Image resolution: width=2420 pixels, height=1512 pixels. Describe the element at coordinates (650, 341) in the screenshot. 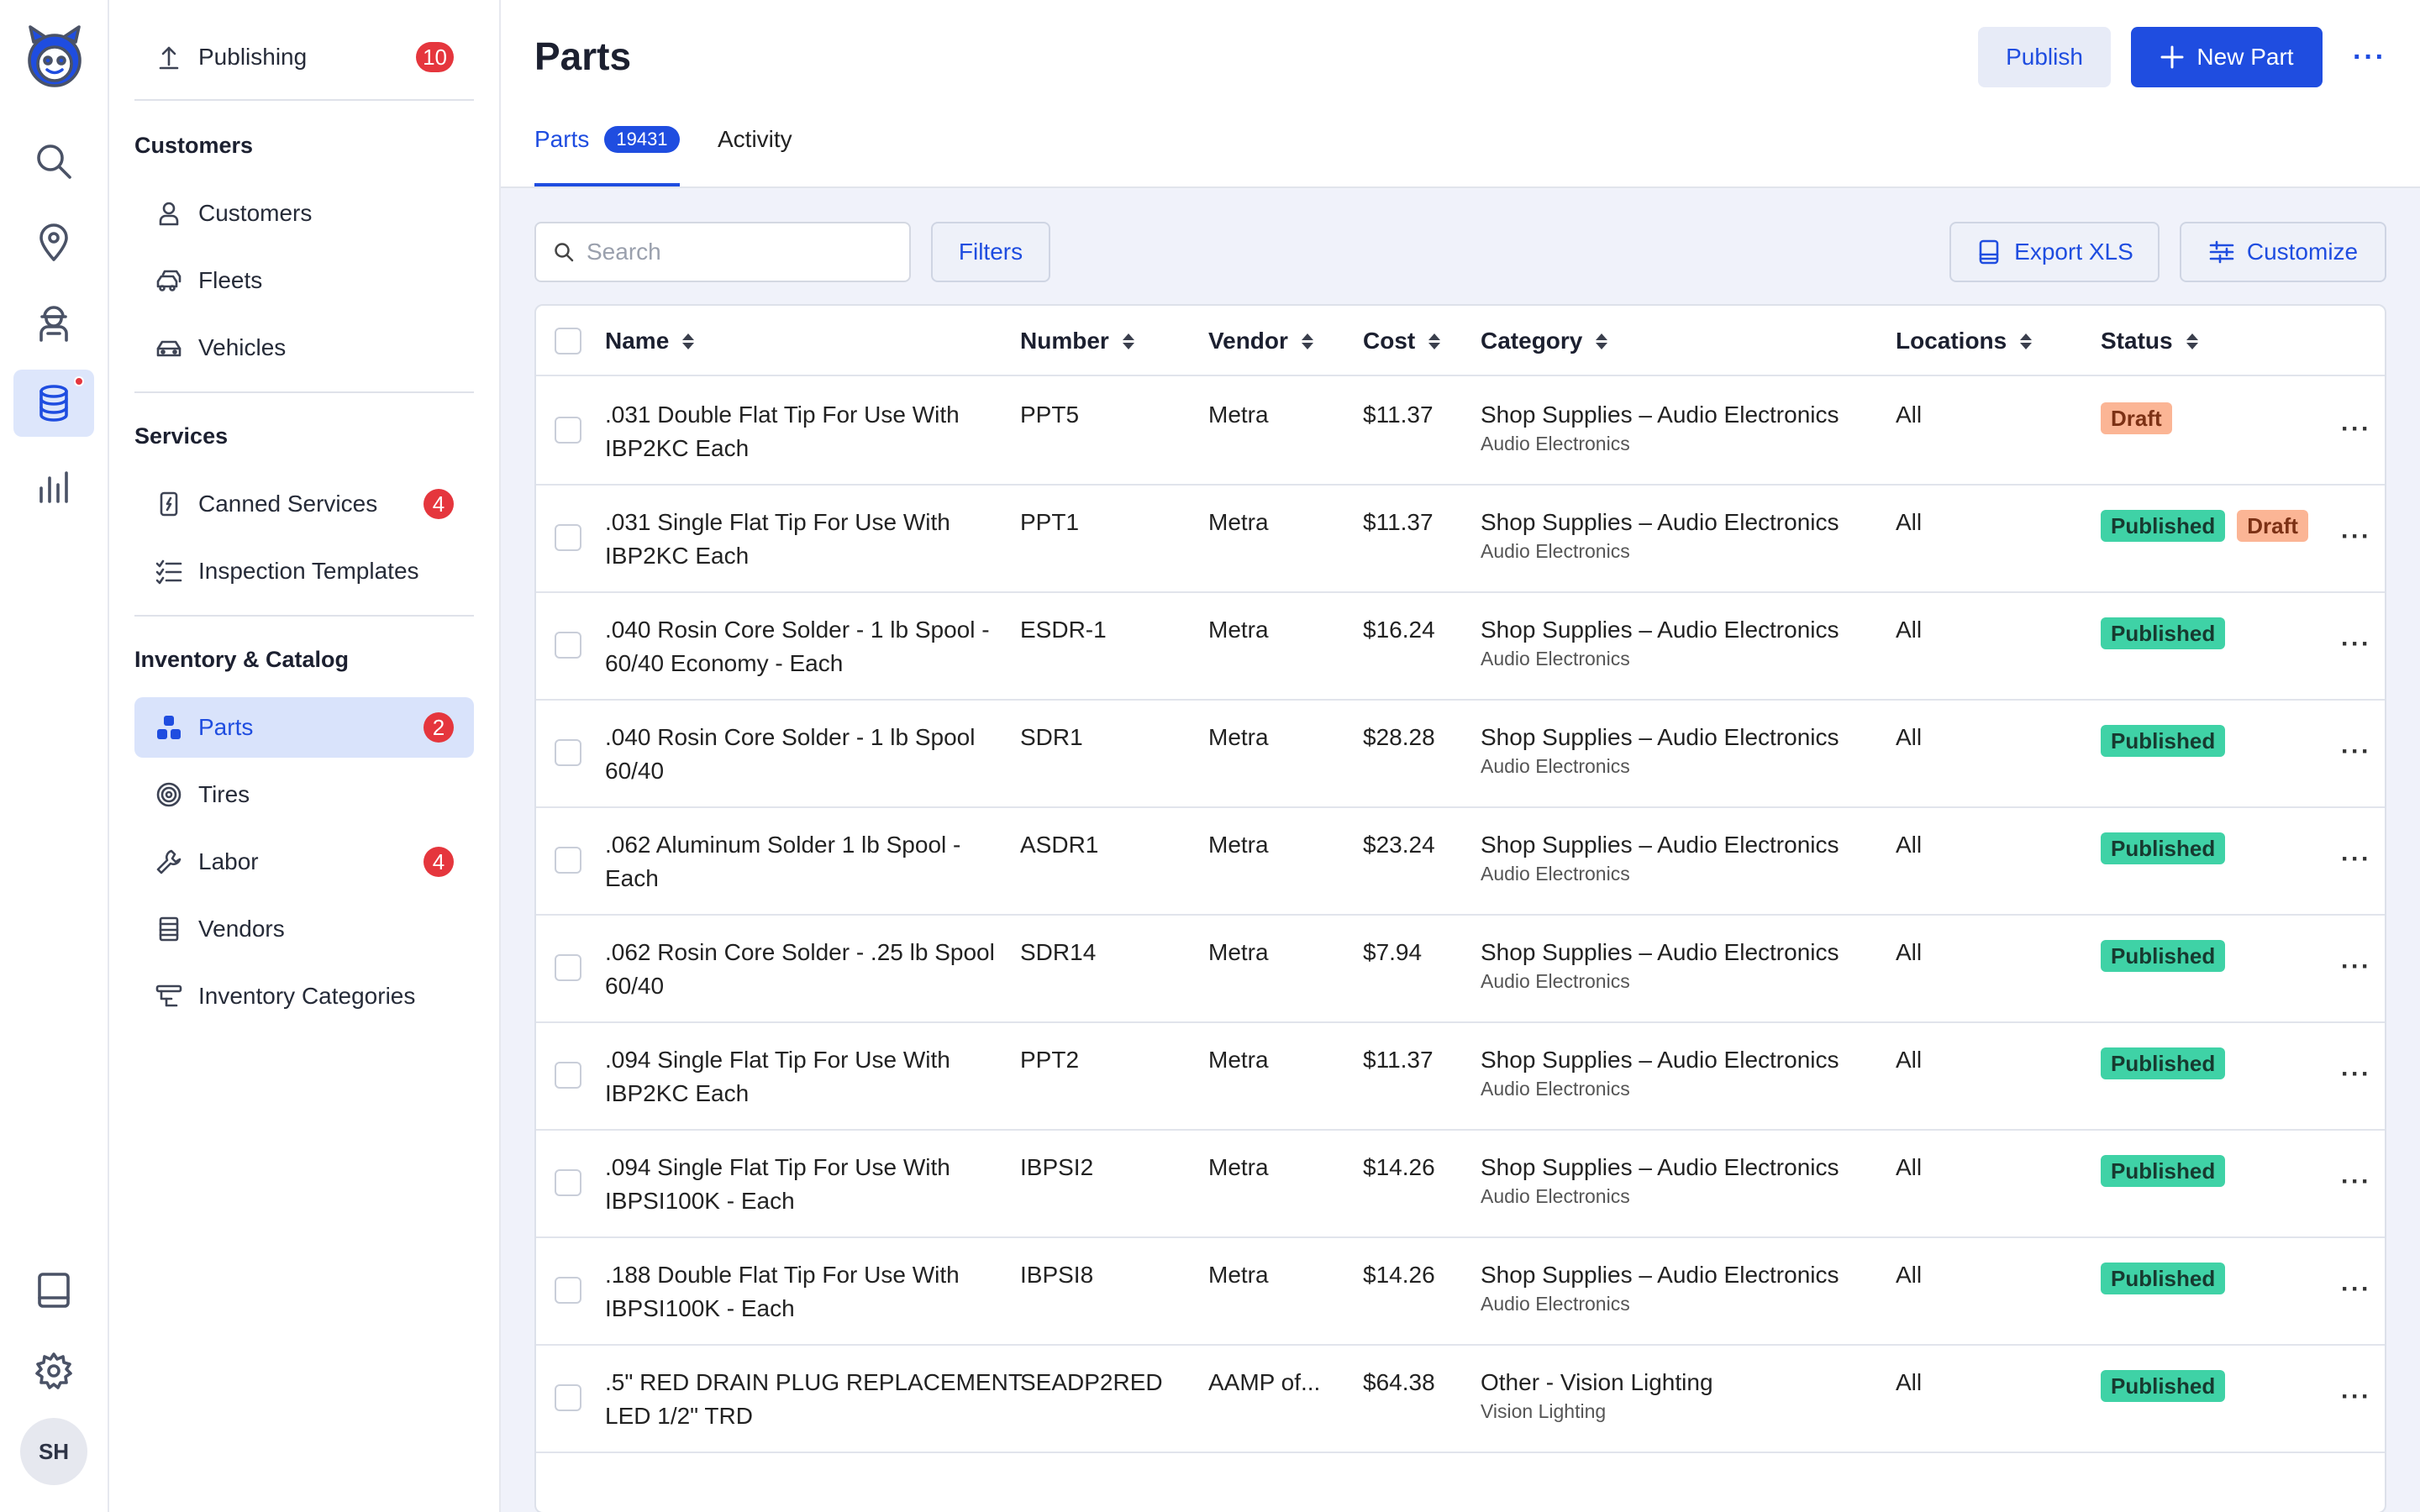

I see `column-header-name: Name` at that location.